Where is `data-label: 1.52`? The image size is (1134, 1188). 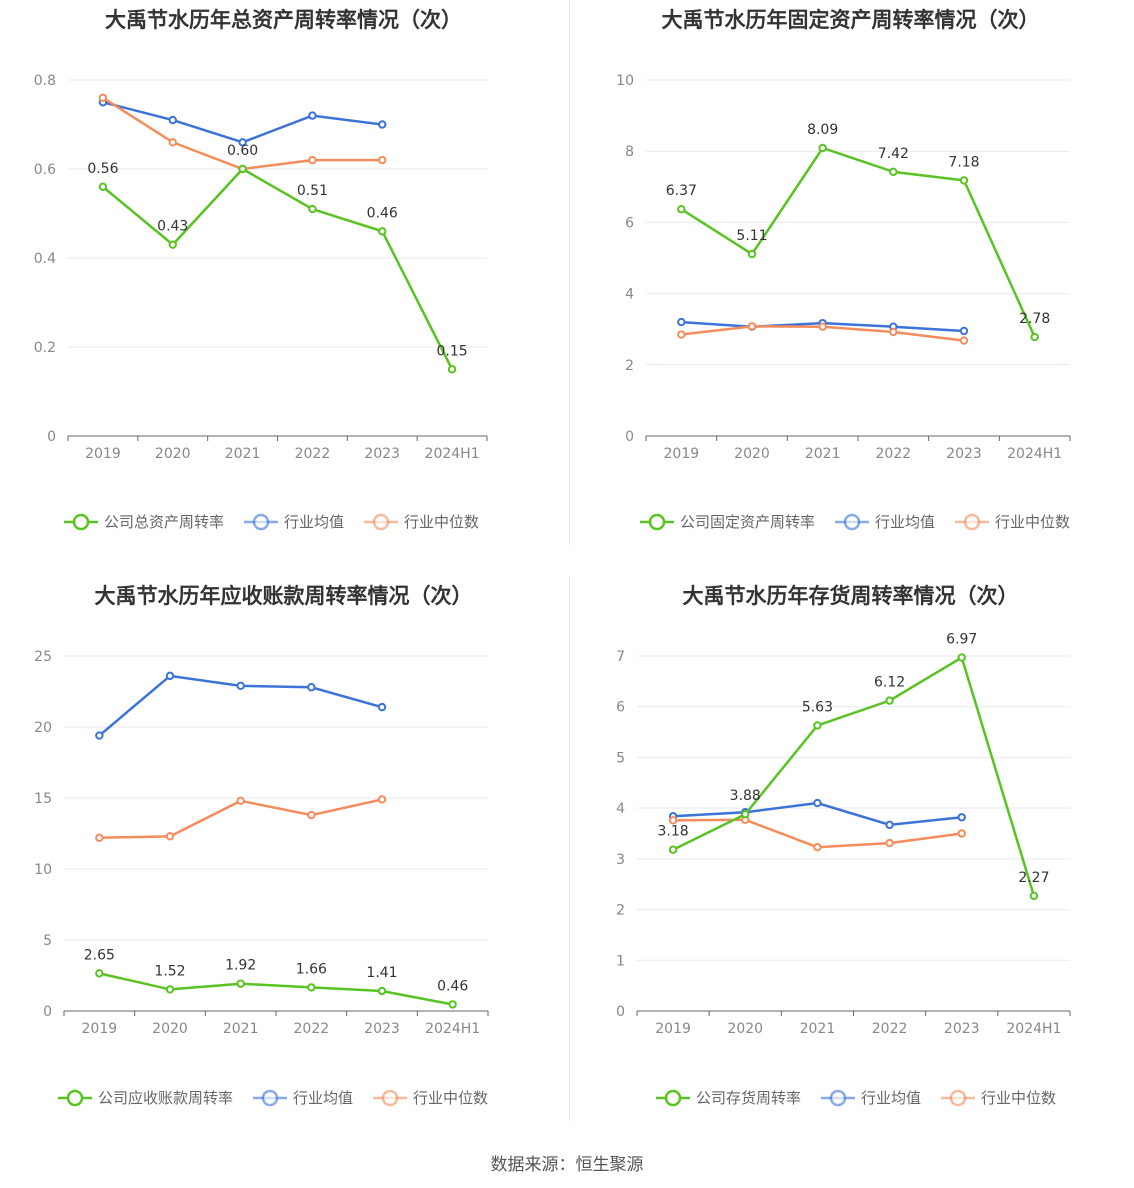
data-label: 1.52 is located at coordinates (169, 971).